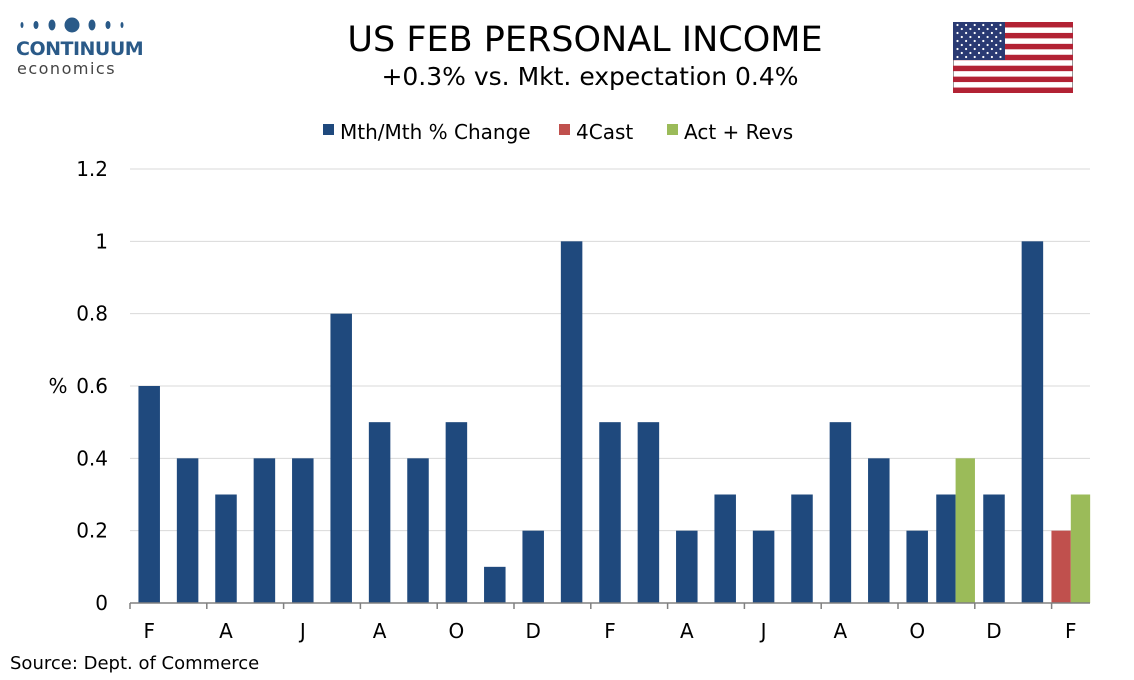  I want to click on company-logo: CONTINUUM economics, so click(78, 46).